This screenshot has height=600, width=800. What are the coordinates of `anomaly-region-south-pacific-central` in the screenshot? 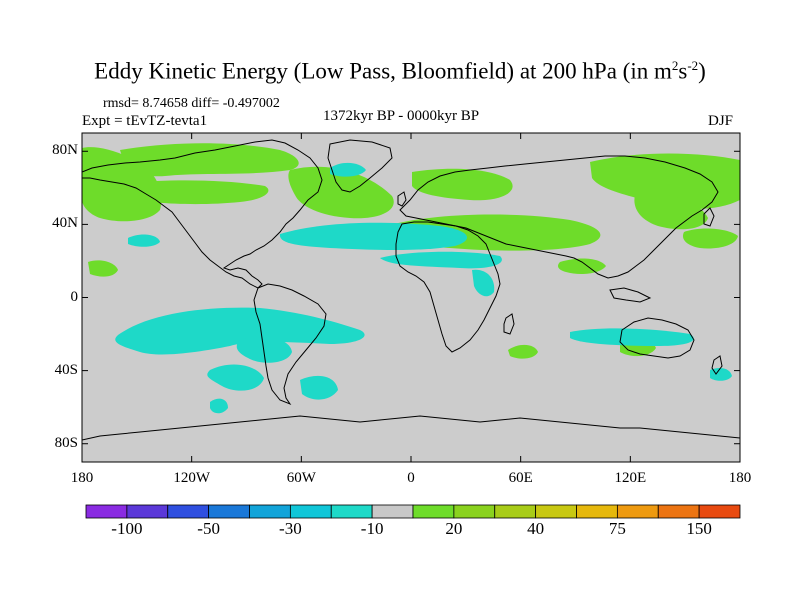 It's located at (264, 350).